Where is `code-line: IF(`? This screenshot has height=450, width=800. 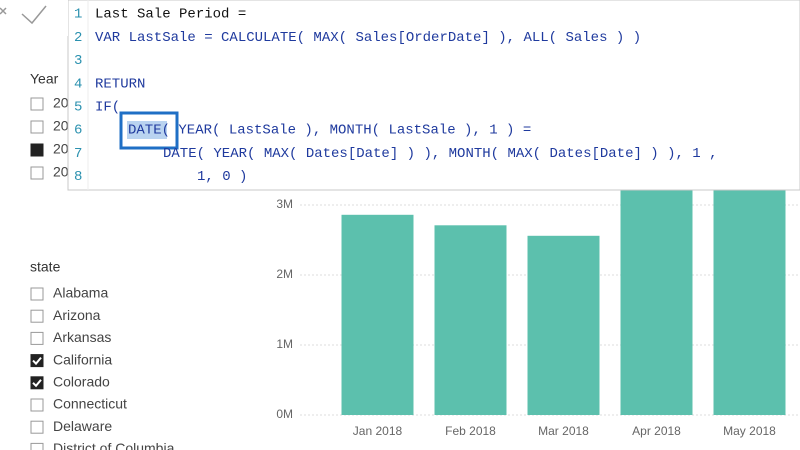
code-line: IF( is located at coordinates (107, 108).